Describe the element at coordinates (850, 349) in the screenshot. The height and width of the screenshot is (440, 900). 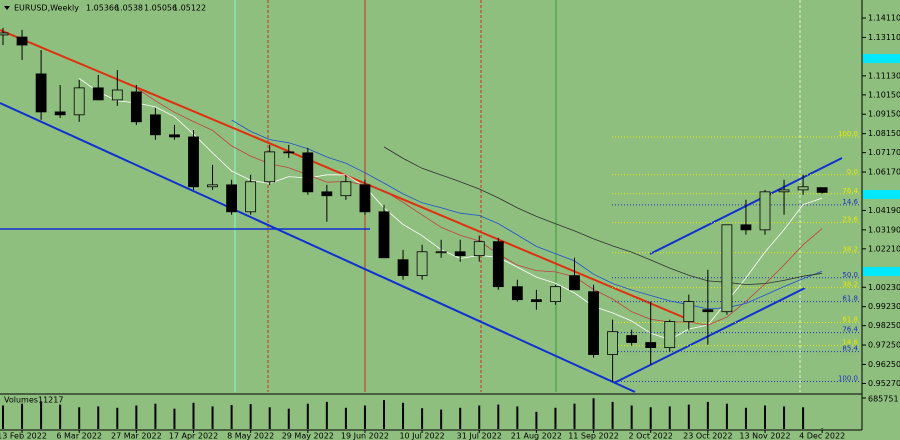
I see `fib-label: 85.4` at that location.